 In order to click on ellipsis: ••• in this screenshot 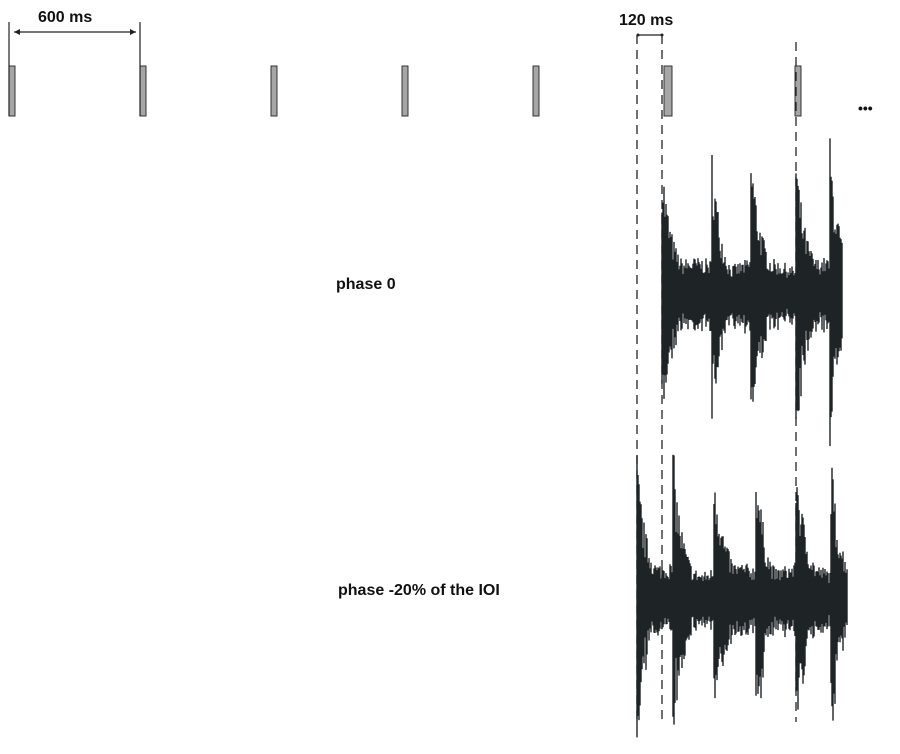, I will do `click(865, 108)`.